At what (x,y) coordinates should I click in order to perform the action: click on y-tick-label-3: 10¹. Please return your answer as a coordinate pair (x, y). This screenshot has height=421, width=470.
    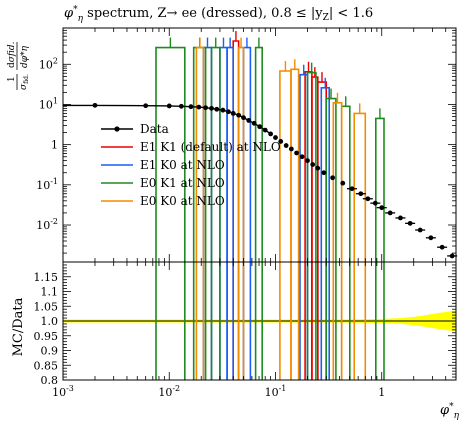
    Looking at the image, I should click on (48, 103).